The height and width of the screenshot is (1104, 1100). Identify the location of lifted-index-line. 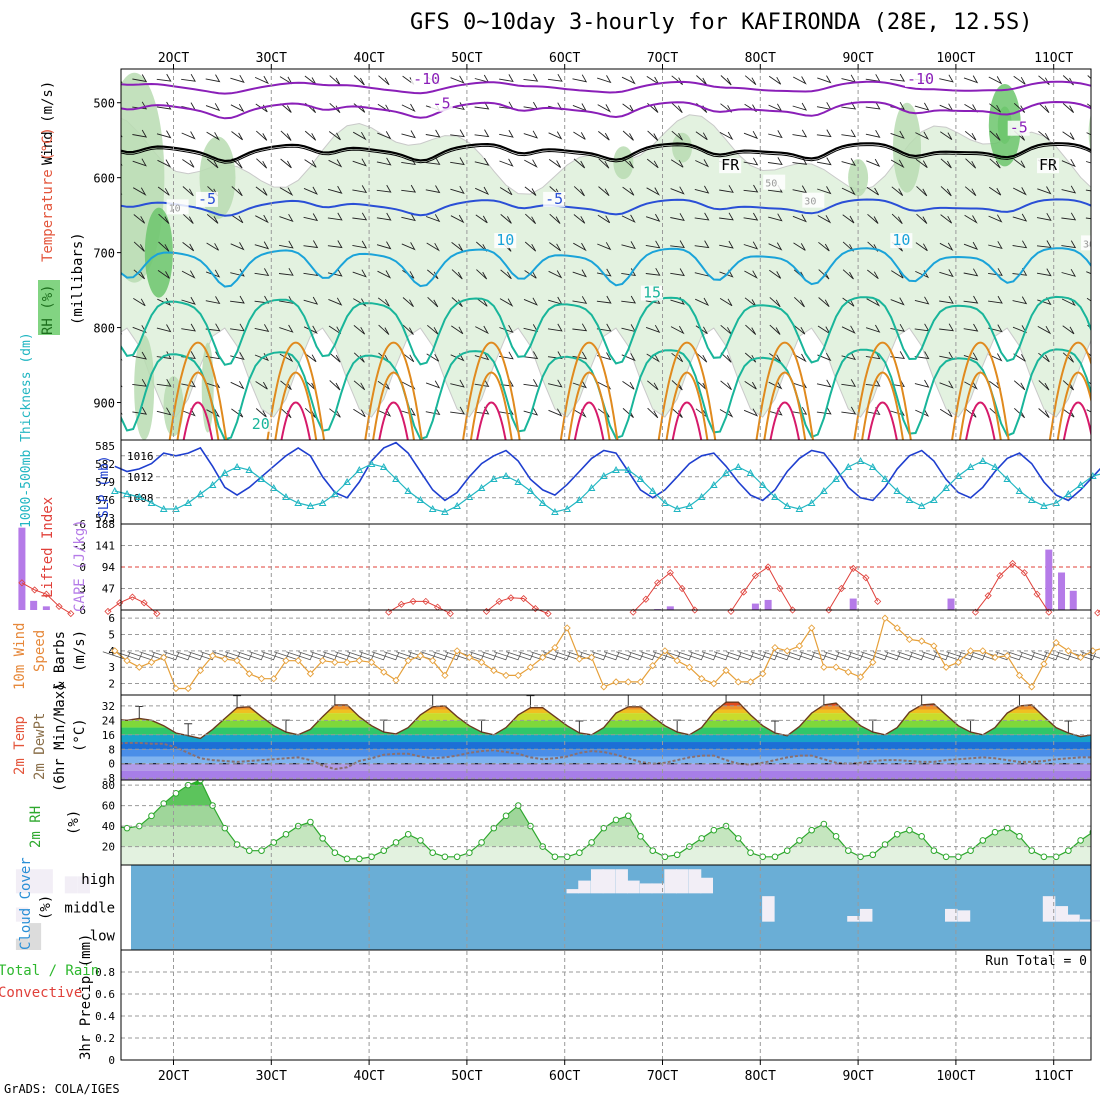
(762, 589).